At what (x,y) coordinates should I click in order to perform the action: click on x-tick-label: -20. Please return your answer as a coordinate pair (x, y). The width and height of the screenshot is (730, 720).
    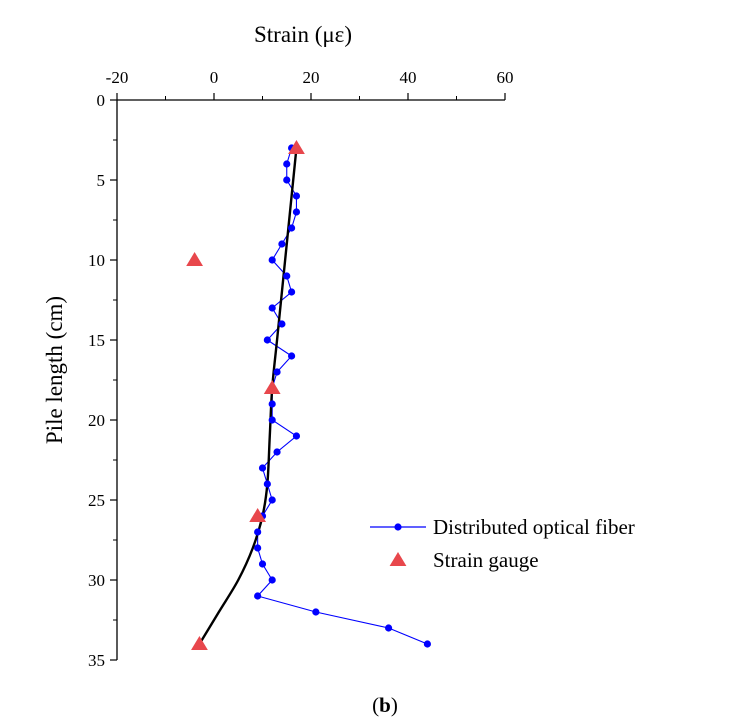
    Looking at the image, I should click on (117, 77).